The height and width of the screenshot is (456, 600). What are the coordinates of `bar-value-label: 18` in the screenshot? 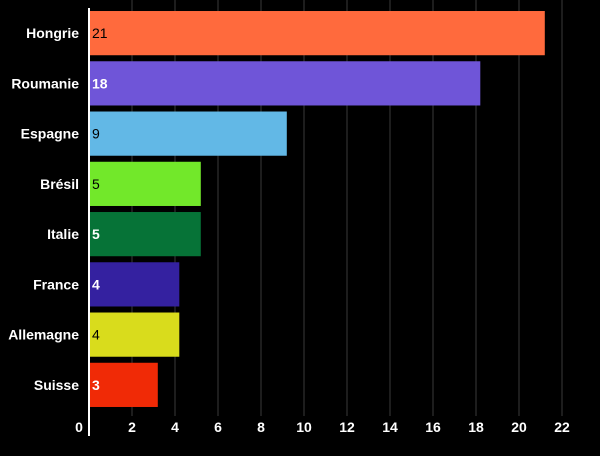 It's located at (100, 83).